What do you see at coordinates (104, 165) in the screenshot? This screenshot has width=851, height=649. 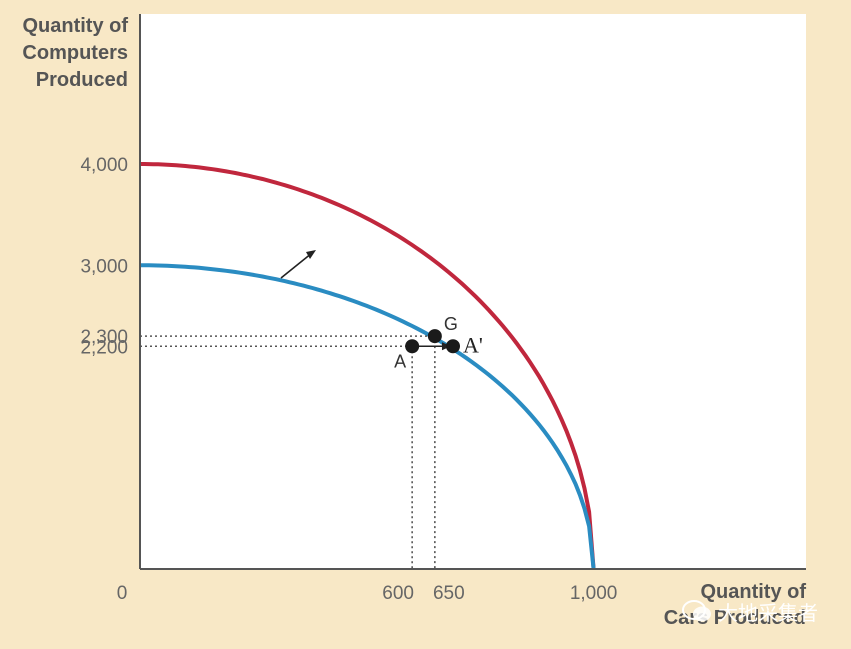 I see `y-tick-label: 4,000` at bounding box center [104, 165].